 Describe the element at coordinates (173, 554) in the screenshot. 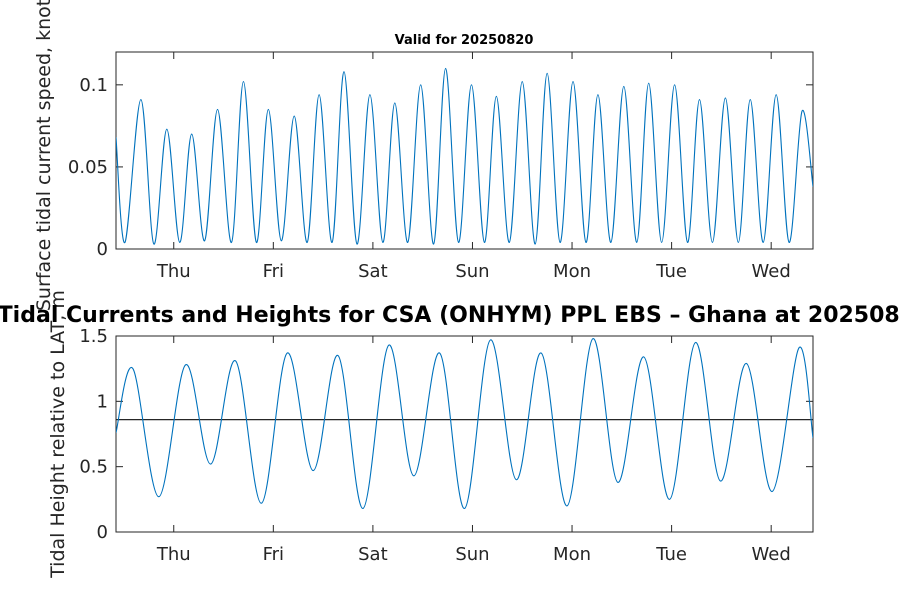

I see `tidal-height-x-tick-label: Thu` at that location.